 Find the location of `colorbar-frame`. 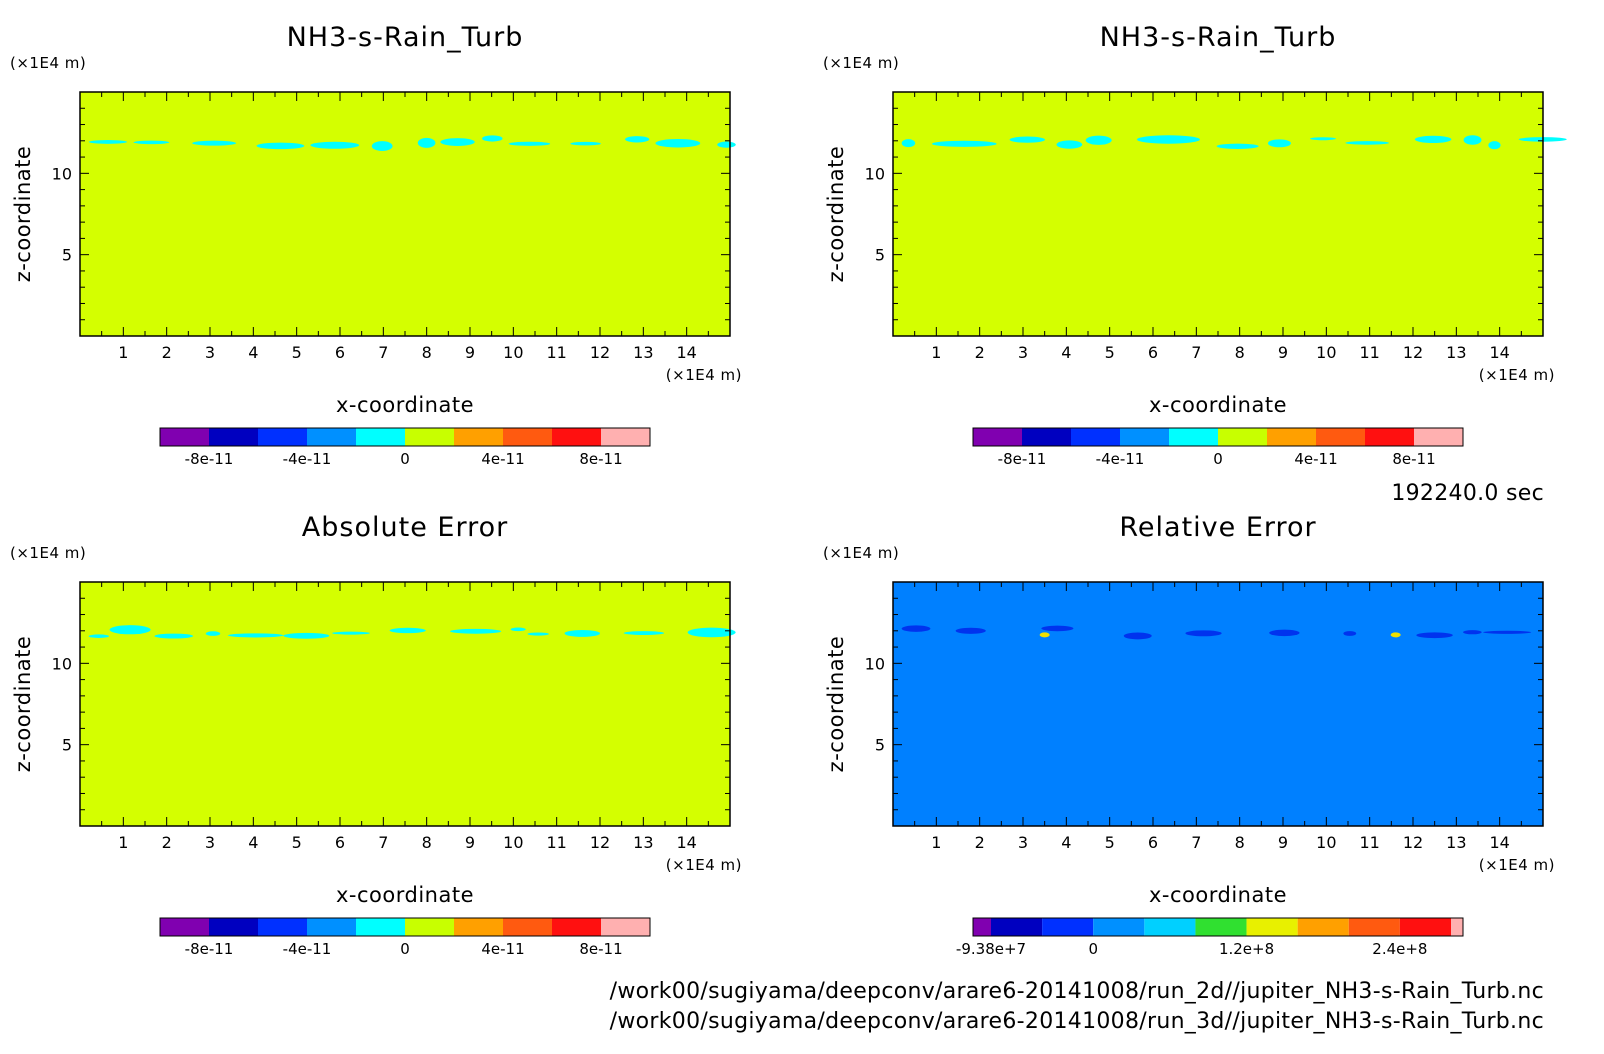

colorbar-frame is located at coordinates (405, 927).